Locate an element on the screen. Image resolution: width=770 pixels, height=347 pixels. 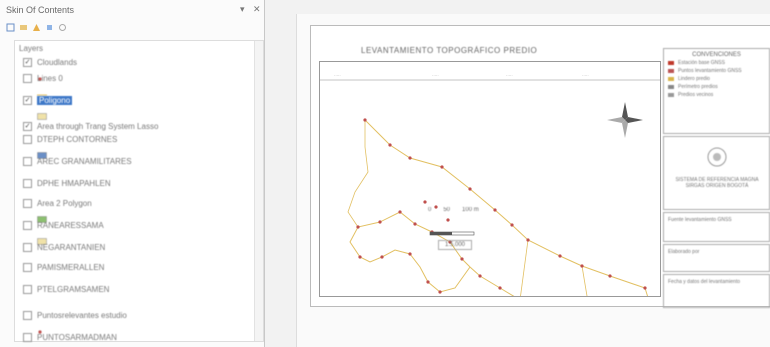
layer-label: RANEARESSAMA is located at coordinates (70, 225).